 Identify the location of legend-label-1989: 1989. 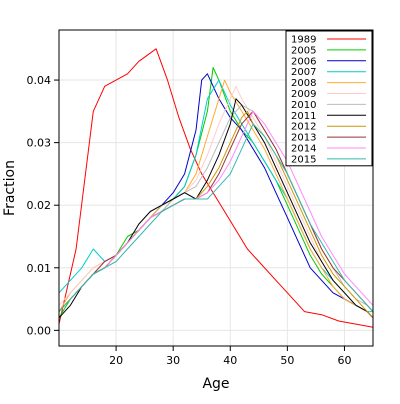
(303, 40).